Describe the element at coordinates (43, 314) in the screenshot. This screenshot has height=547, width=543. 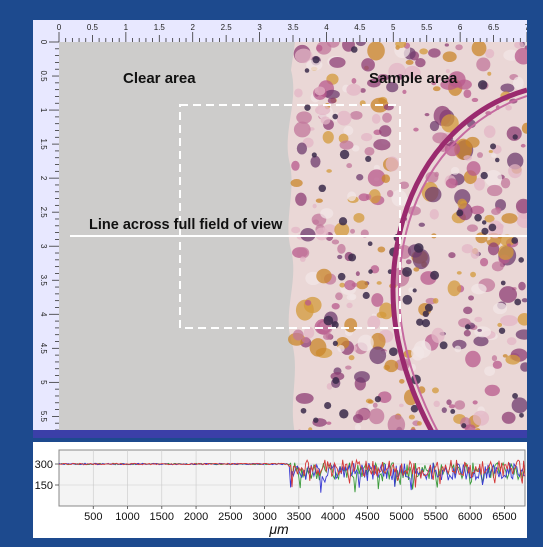
I see `left-ruler-label: 4` at that location.